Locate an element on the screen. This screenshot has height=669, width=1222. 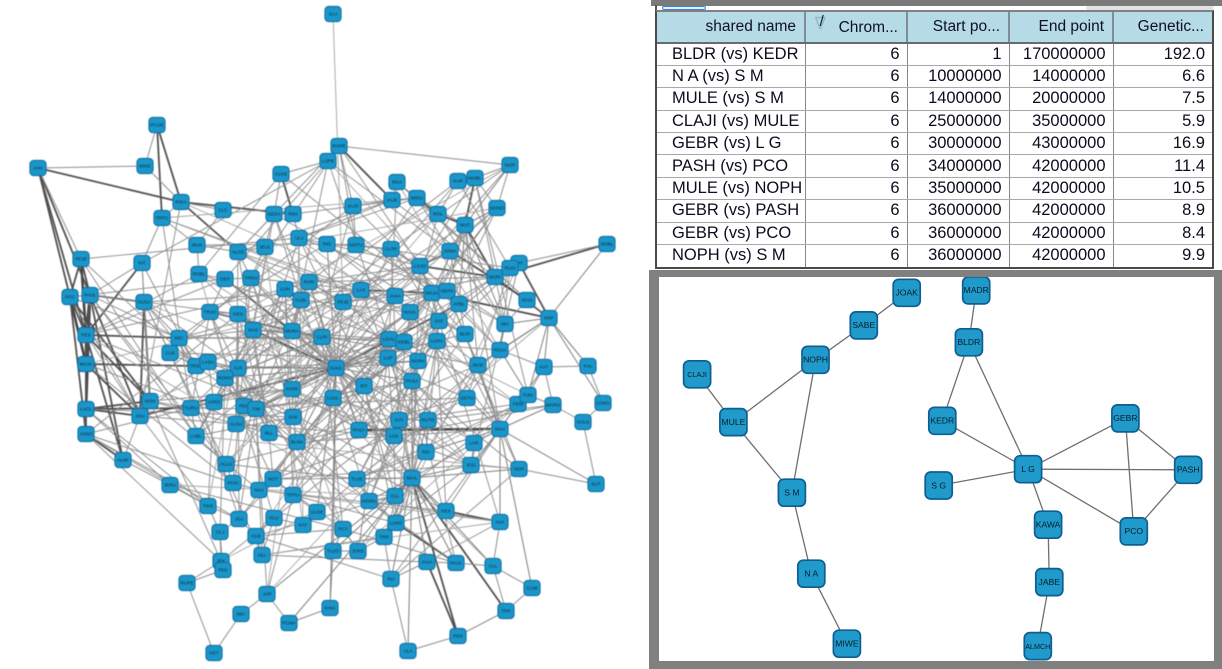
svg-text: NOPA is located at coordinates (419, 361).